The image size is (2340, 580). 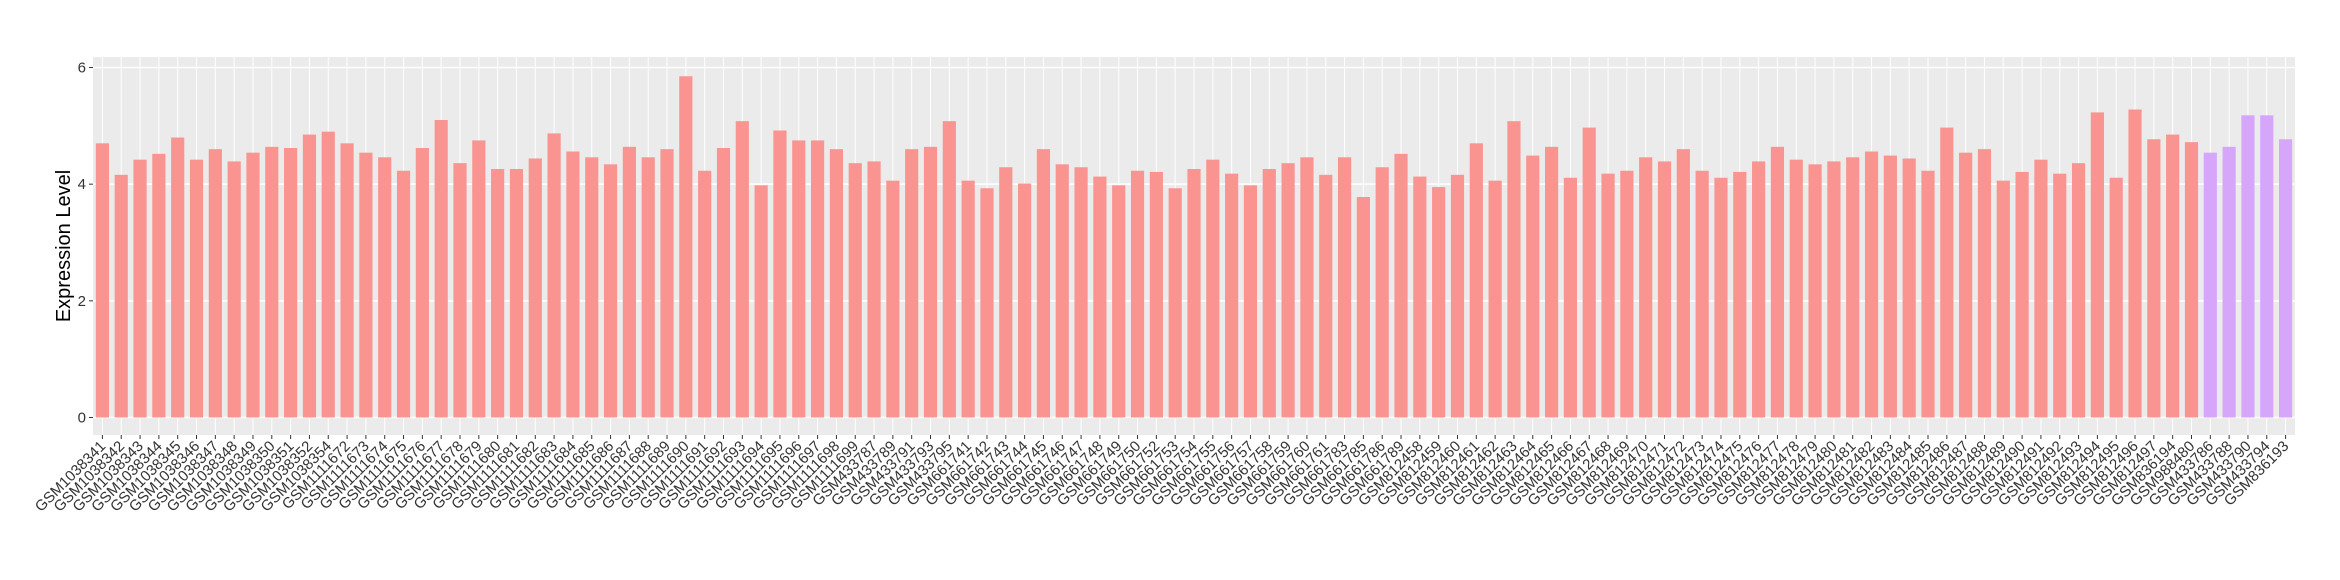 I want to click on y-axis-label: Expression Level, so click(x=64, y=246).